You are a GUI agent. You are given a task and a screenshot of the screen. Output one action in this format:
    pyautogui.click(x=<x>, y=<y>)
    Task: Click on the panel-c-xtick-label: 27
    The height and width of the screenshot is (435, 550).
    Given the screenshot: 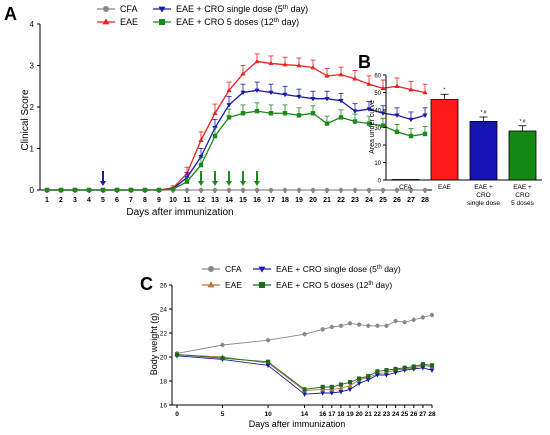 What is the action you would take?
    pyautogui.click(x=423, y=414)
    